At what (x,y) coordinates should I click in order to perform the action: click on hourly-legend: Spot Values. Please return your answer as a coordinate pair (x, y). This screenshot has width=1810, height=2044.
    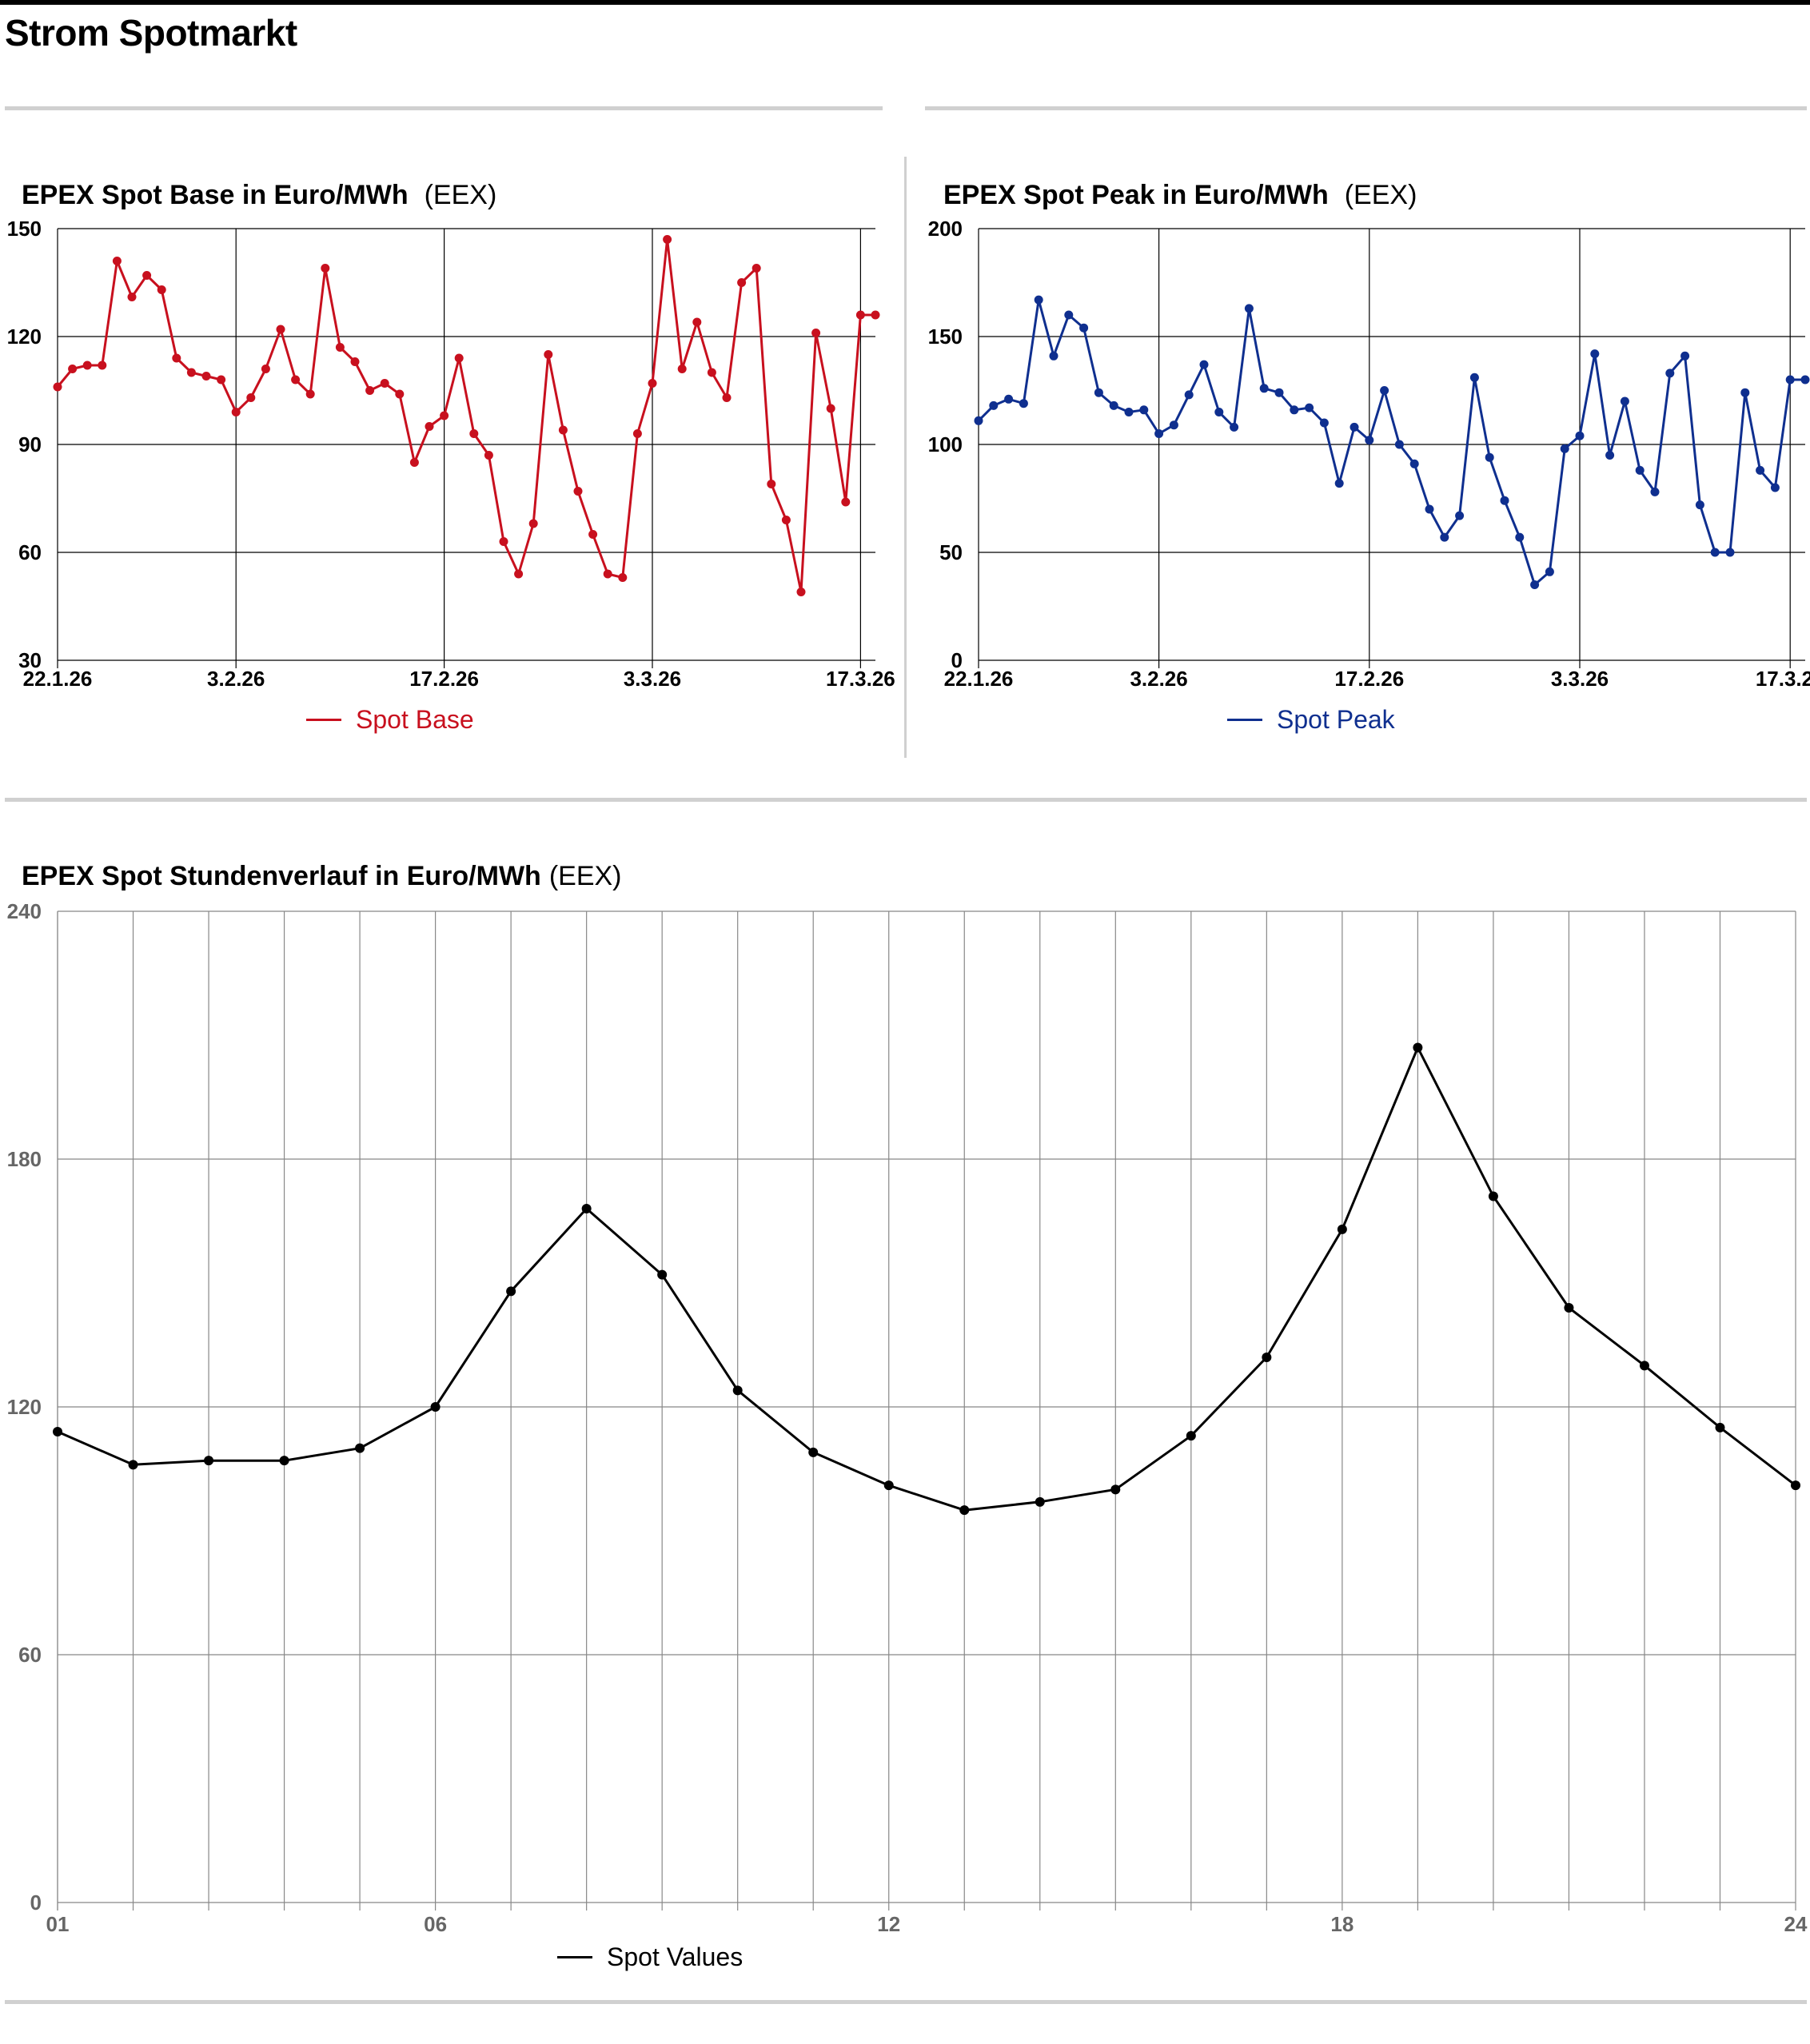
    Looking at the image, I should click on (650, 1957).